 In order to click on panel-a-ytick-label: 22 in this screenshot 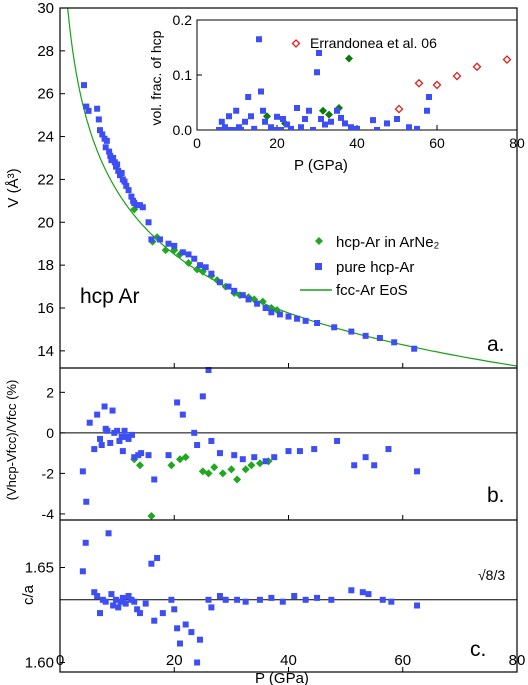, I will do `click(45, 179)`.